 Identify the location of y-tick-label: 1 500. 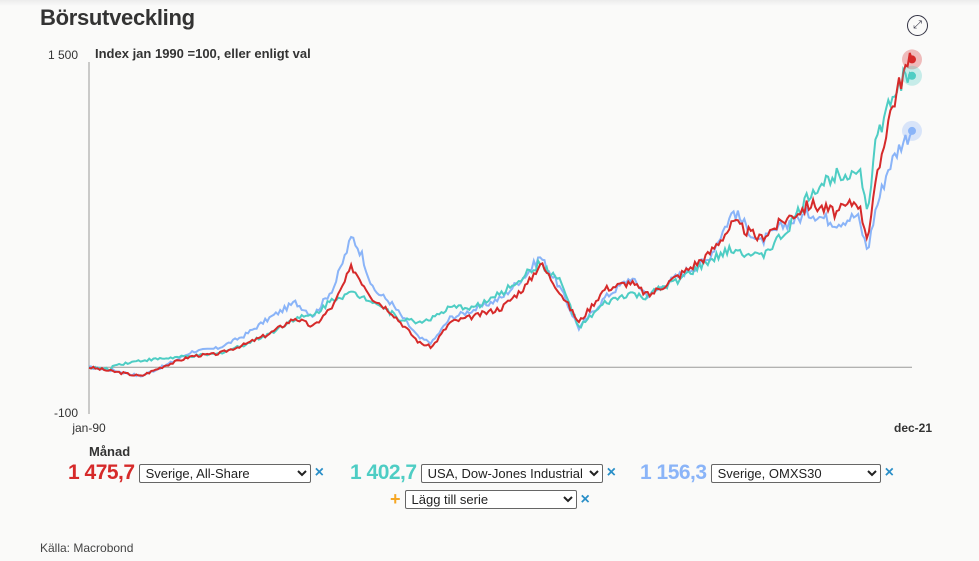
(63, 55).